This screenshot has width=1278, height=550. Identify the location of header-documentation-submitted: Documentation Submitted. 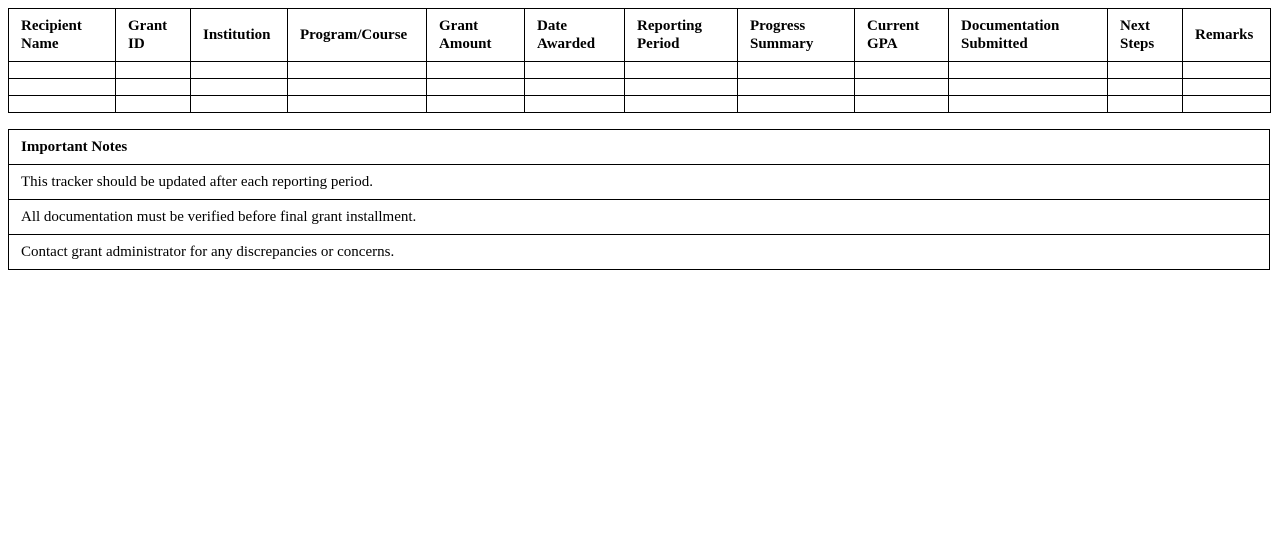
(1028, 35).